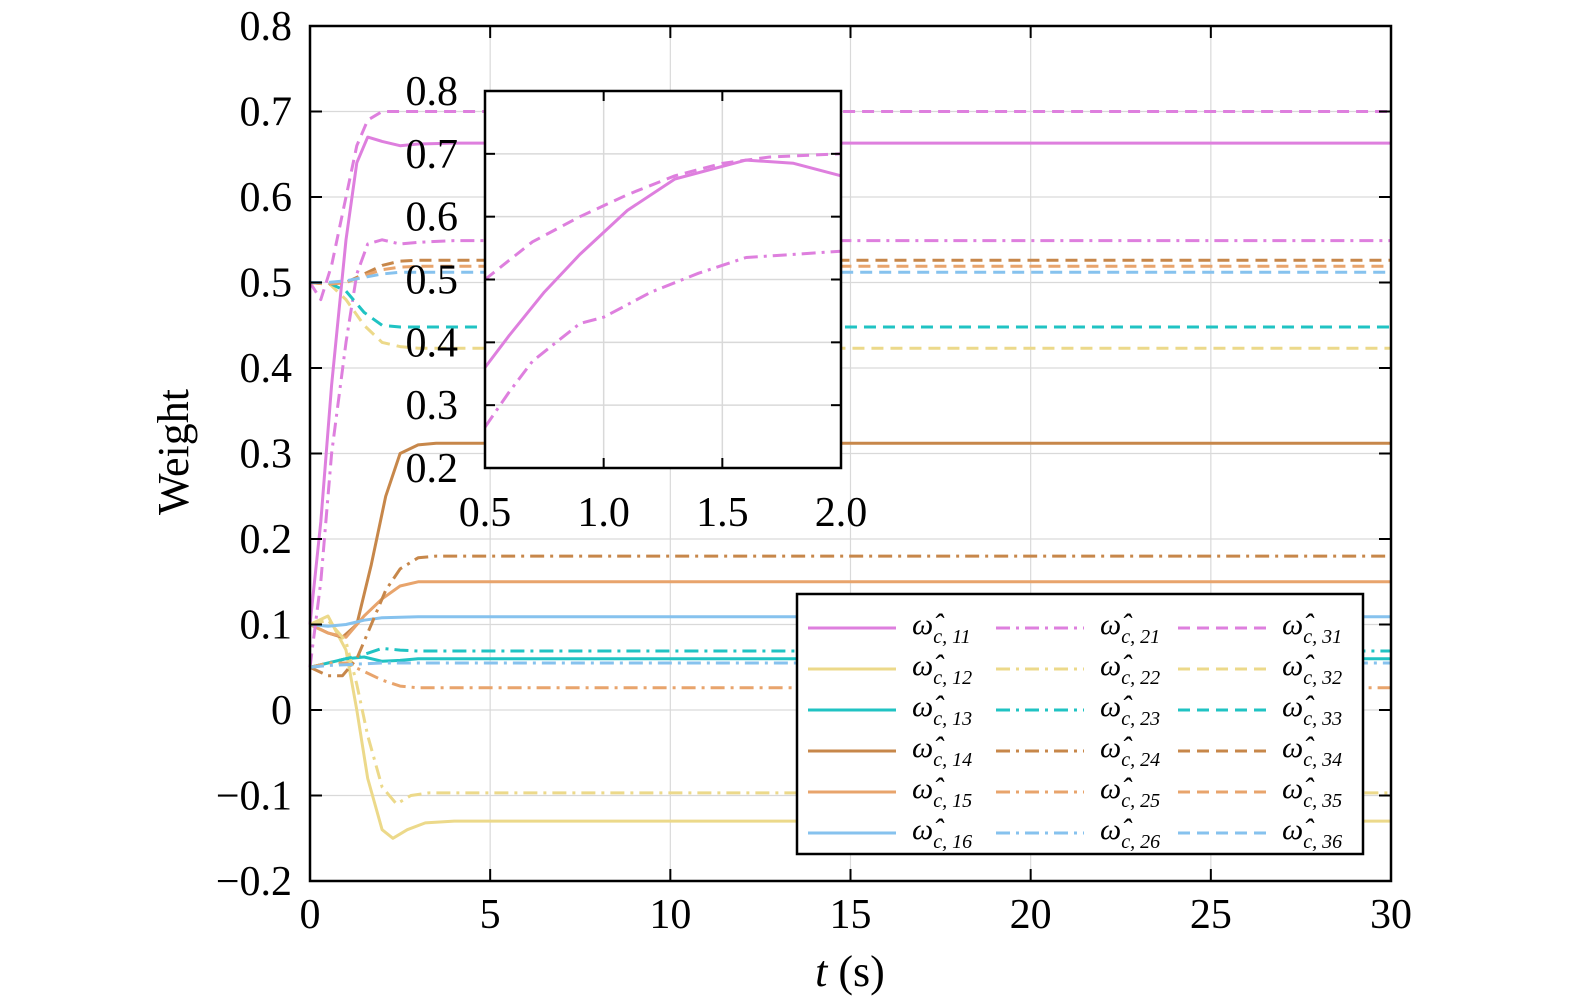 The width and height of the screenshot is (1575, 1006). What do you see at coordinates (1322, 719) in the screenshot?
I see `legend-subscript: c, 33` at bounding box center [1322, 719].